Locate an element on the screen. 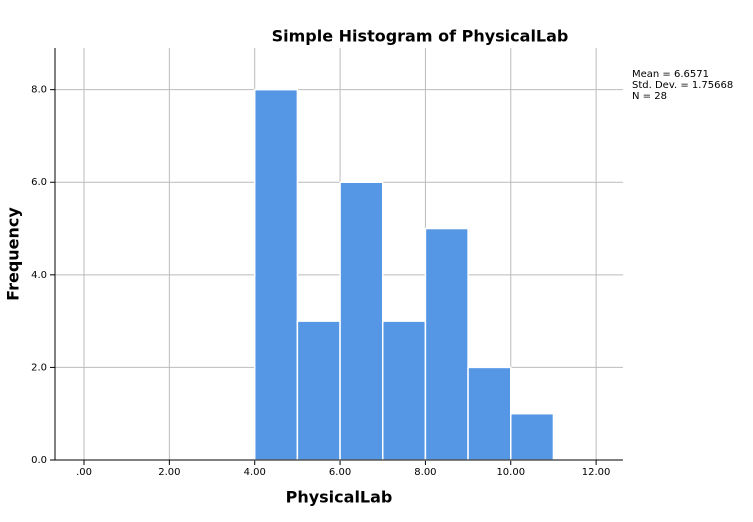 Image resolution: width=753 pixels, height=522 pixels. annotation: N = 28 is located at coordinates (649, 96).